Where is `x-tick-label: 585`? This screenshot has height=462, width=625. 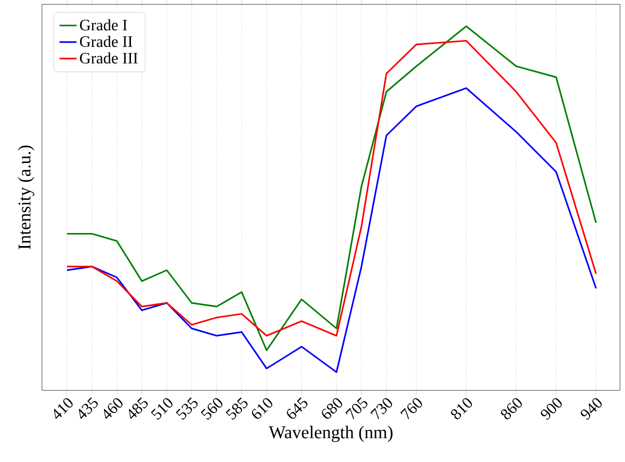
x-tick-label: 585 is located at coordinates (237, 408).